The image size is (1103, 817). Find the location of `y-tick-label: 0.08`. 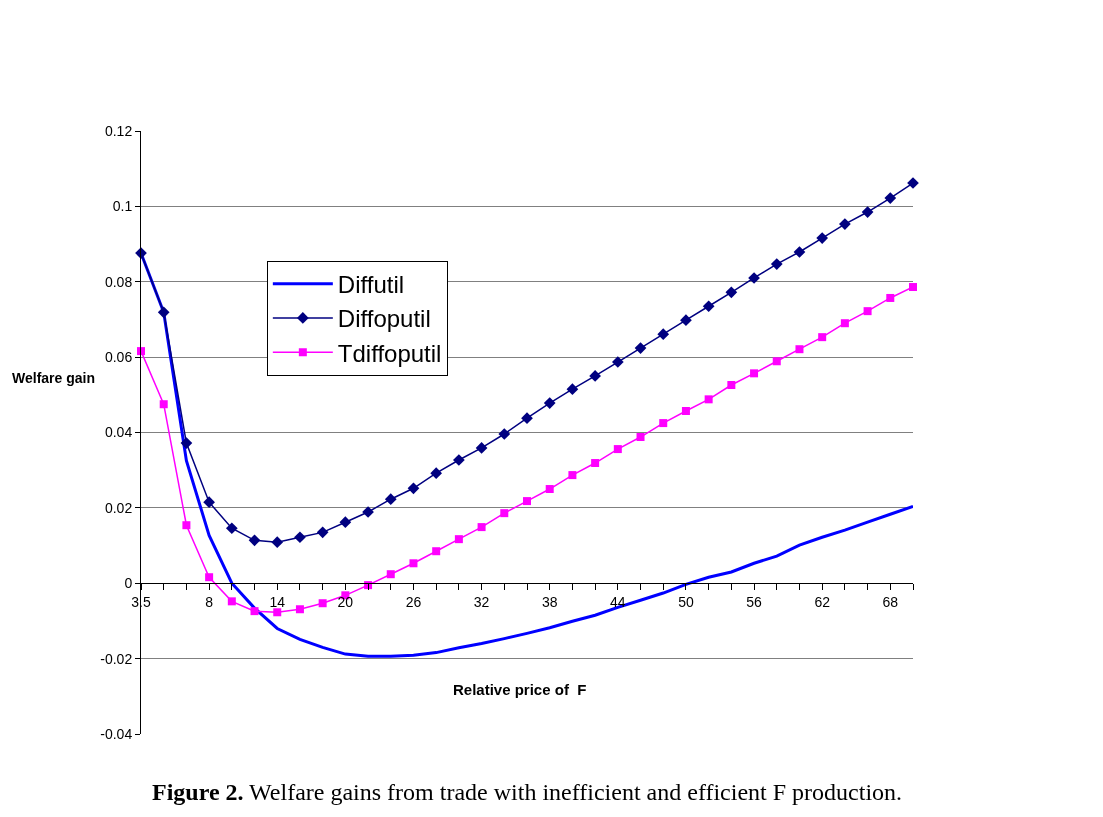

y-tick-label: 0.08 is located at coordinates (118, 281).